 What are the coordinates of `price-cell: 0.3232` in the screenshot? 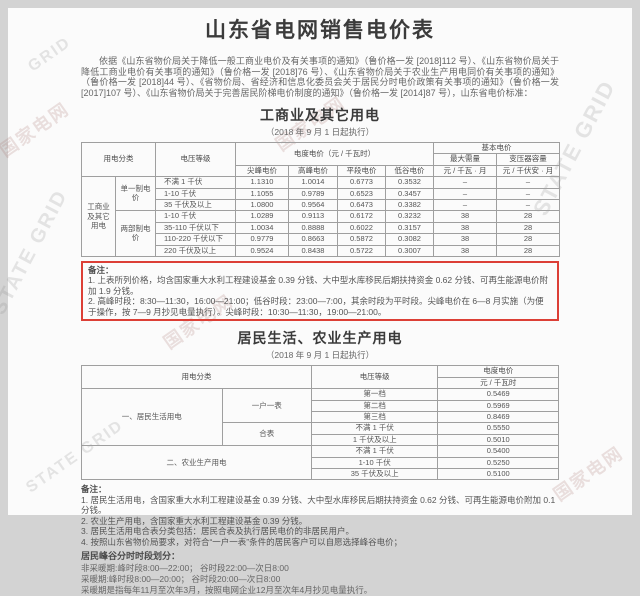 It's located at (409, 216).